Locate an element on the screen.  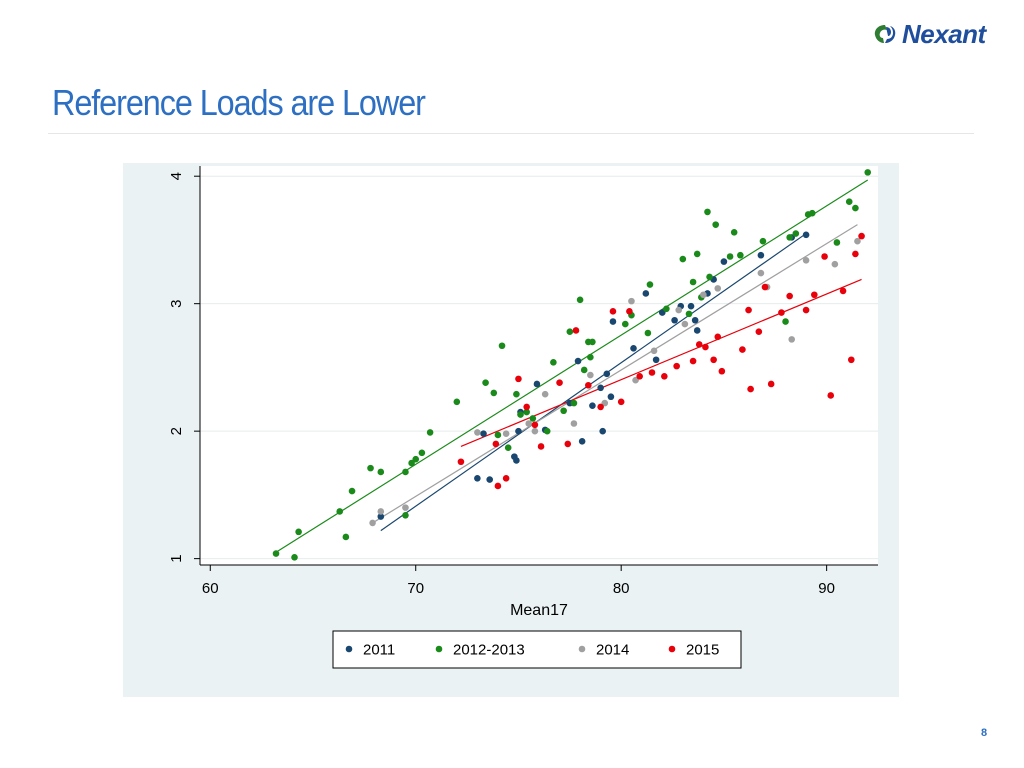
legend: 2011 2012-2013 2014 2015 is located at coordinates (537, 649).